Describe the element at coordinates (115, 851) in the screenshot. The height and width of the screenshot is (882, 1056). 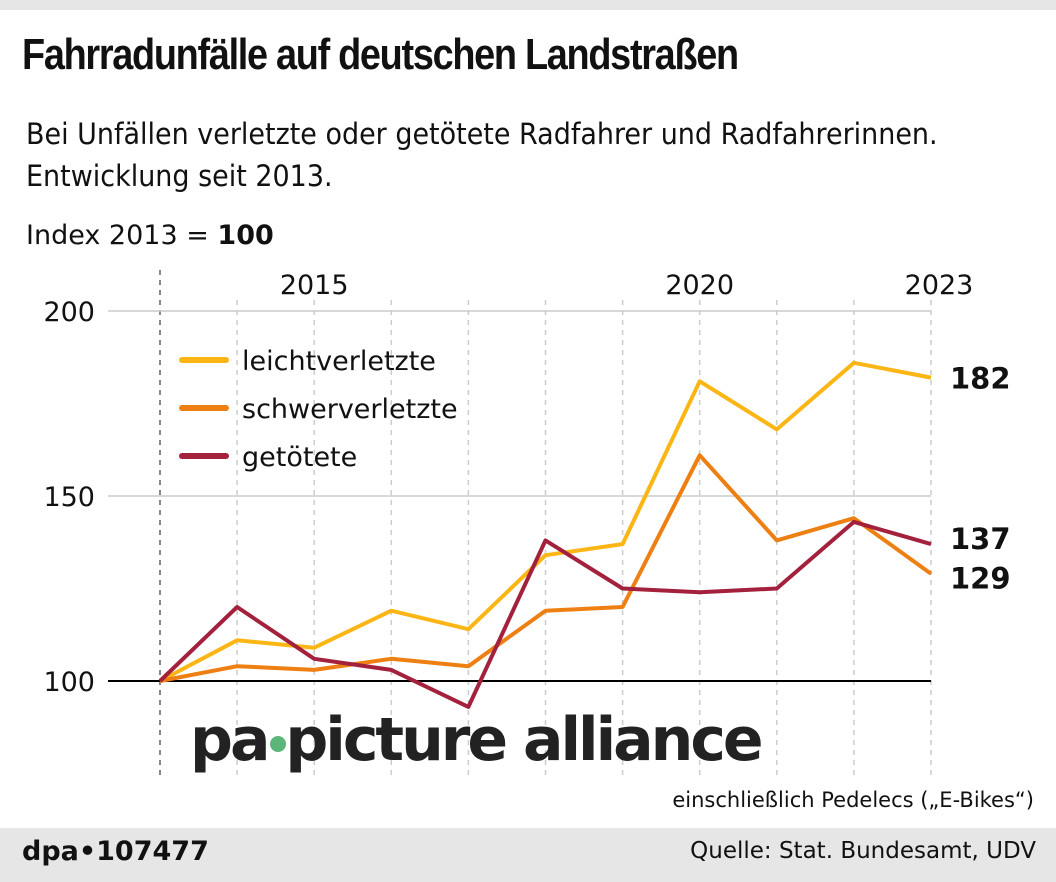
I see `graphic-id: dpa•107477` at that location.